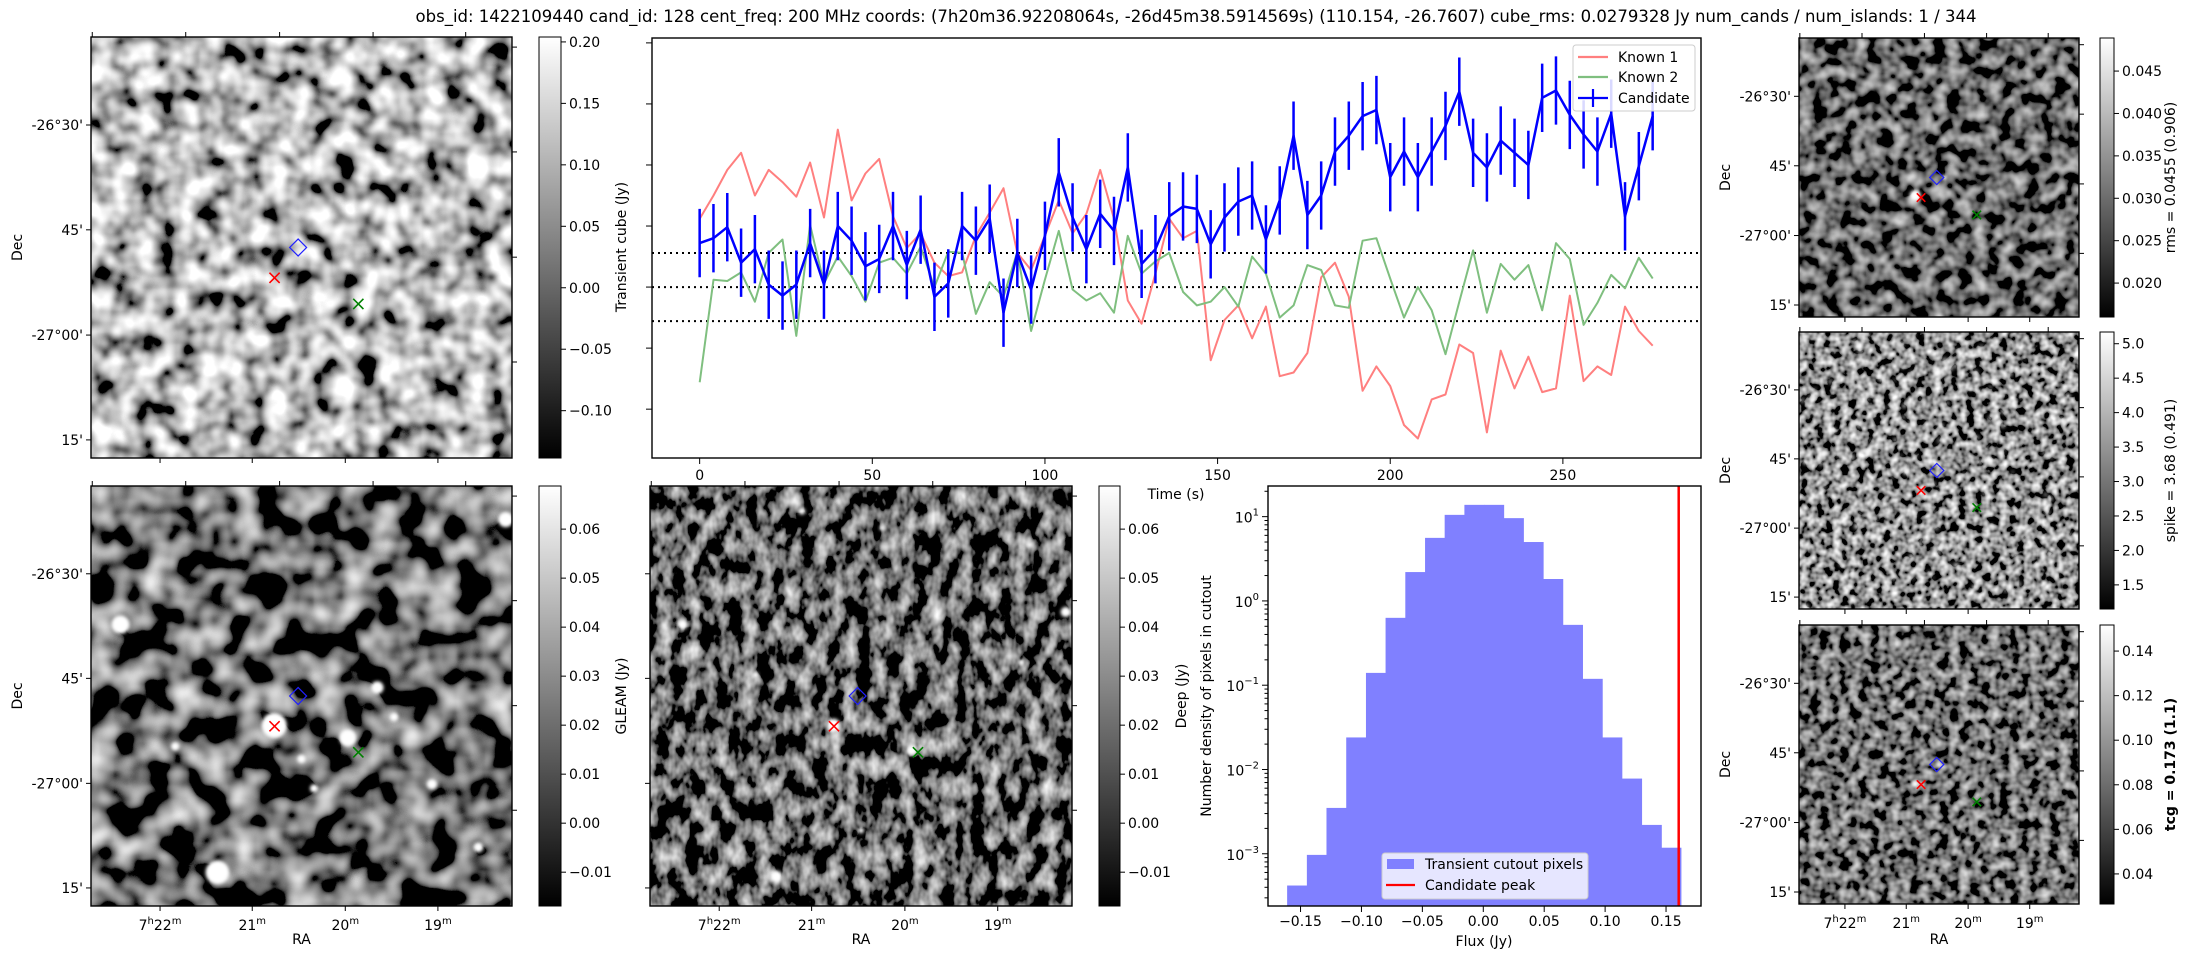 The height and width of the screenshot is (960, 2193). I want to click on ra-minutes: 19, so click(993, 926).